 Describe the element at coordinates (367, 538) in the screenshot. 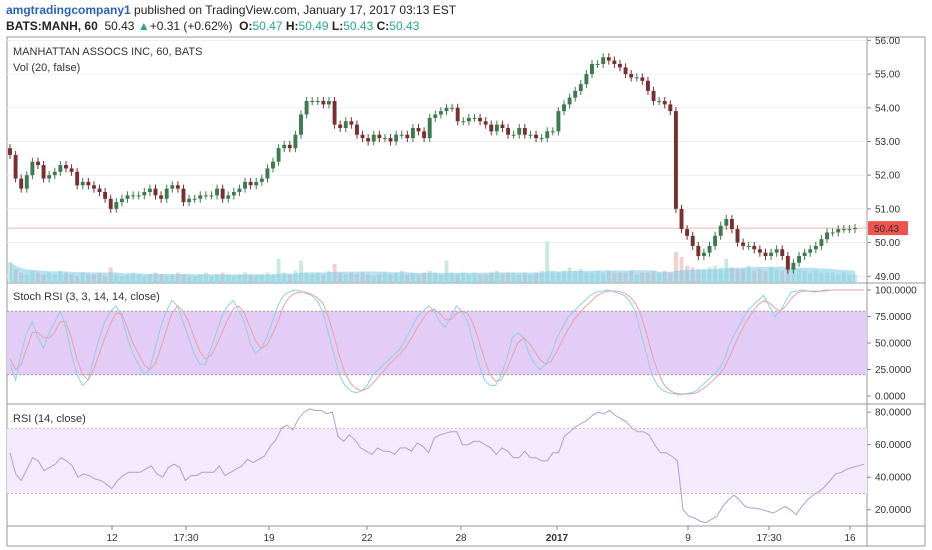

I see `time-tick-label: 22` at that location.